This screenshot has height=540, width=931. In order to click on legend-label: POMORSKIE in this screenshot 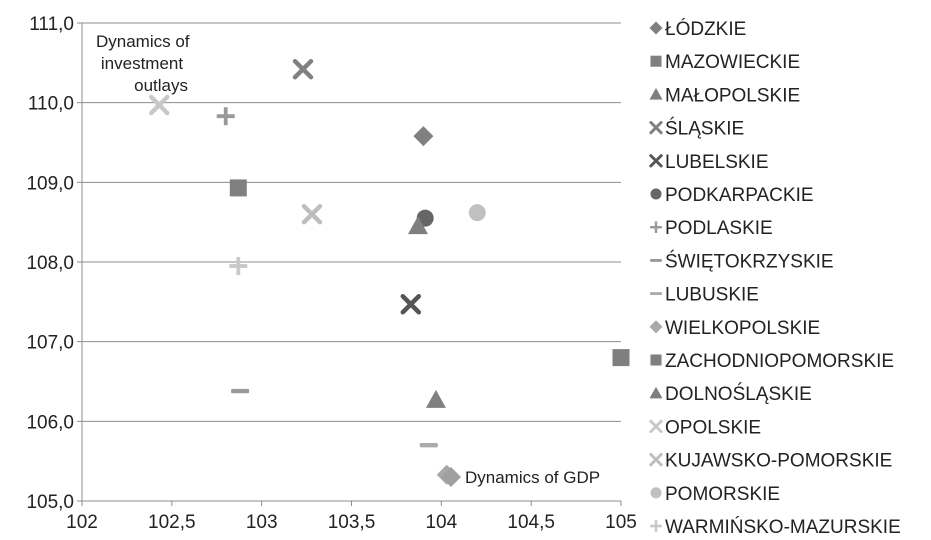, I will do `click(722, 494)`.